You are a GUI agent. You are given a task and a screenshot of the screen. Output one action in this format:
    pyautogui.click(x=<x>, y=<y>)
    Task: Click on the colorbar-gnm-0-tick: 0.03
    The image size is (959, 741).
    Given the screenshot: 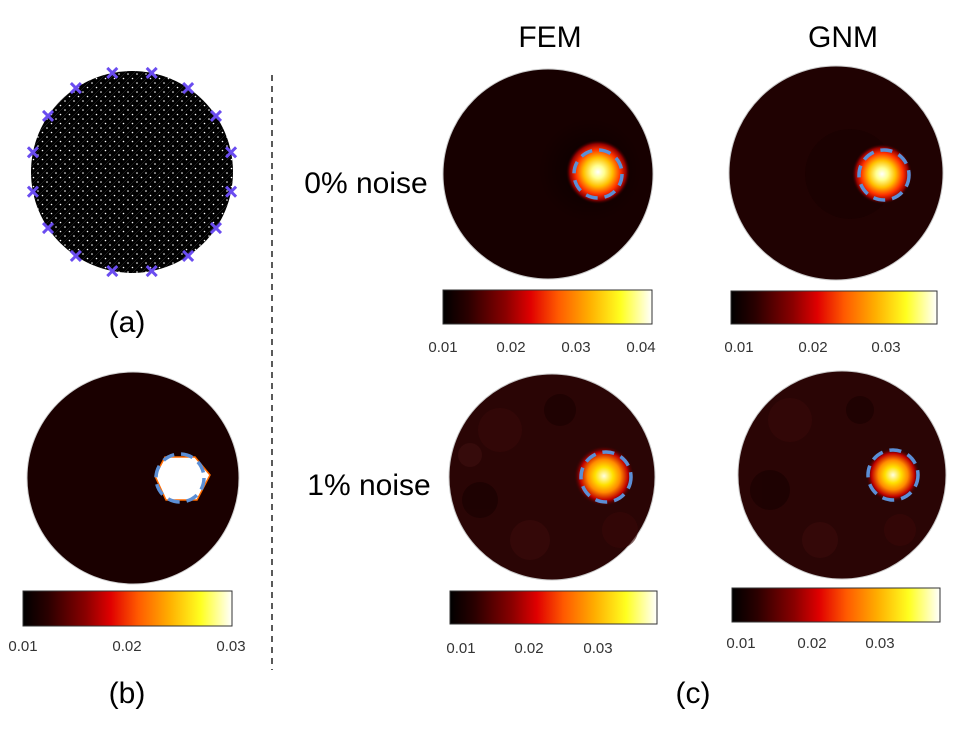 What is the action you would take?
    pyautogui.click(x=885, y=347)
    